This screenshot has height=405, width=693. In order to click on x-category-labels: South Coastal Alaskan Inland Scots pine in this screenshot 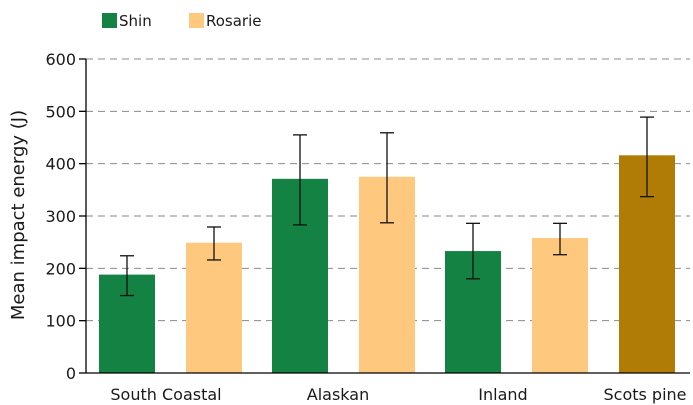, I will do `click(398, 394)`.